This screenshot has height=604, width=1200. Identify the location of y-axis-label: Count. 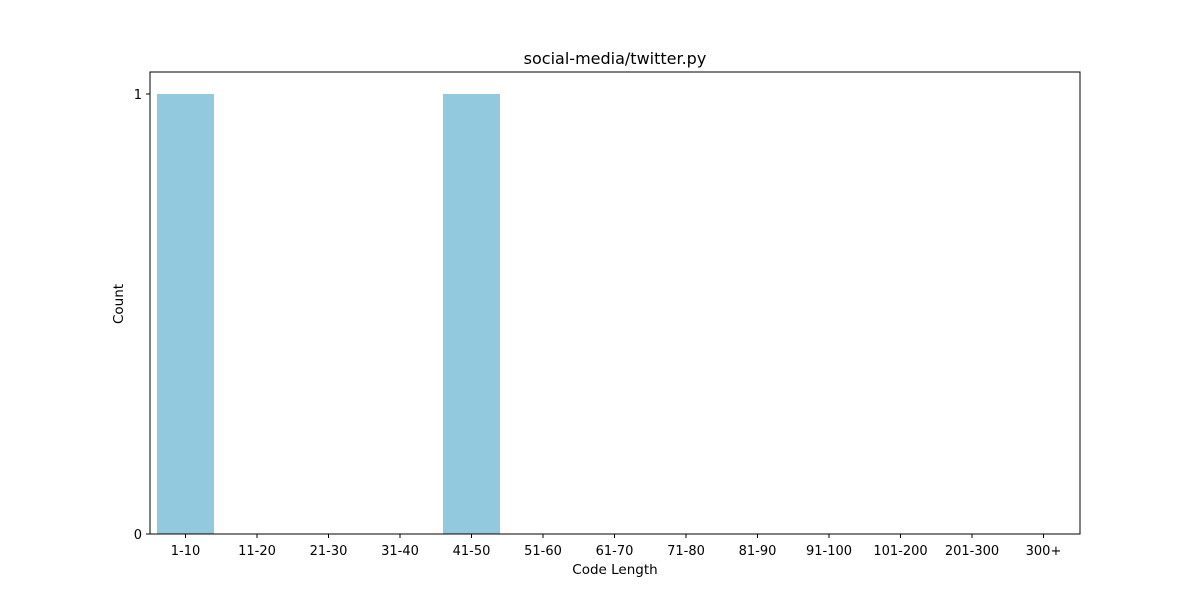
(119, 304).